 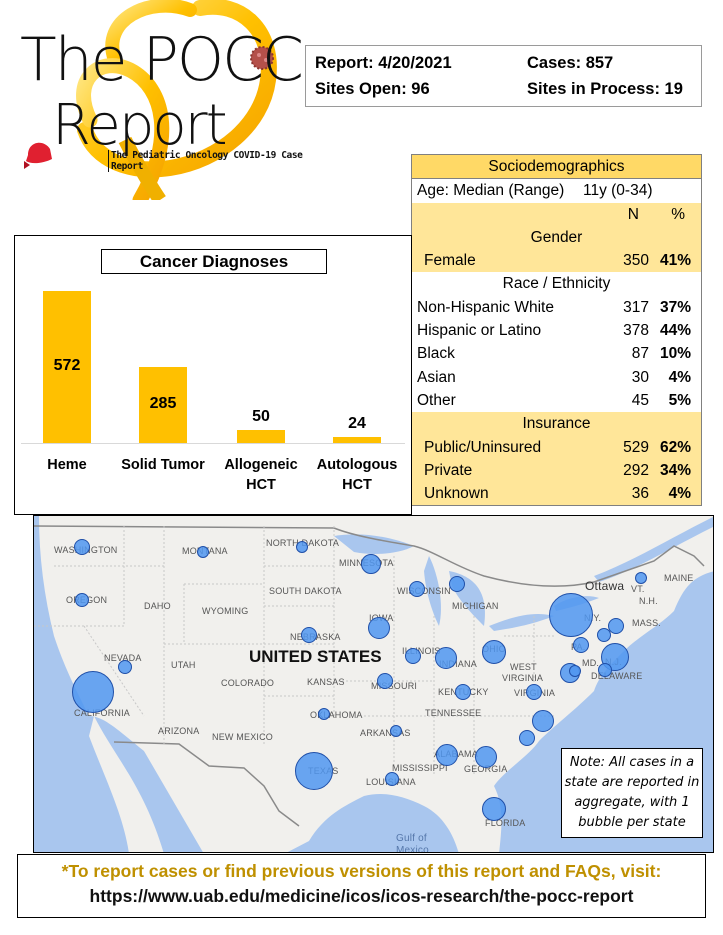 I want to click on bar-value-label: 285, so click(x=163, y=403).